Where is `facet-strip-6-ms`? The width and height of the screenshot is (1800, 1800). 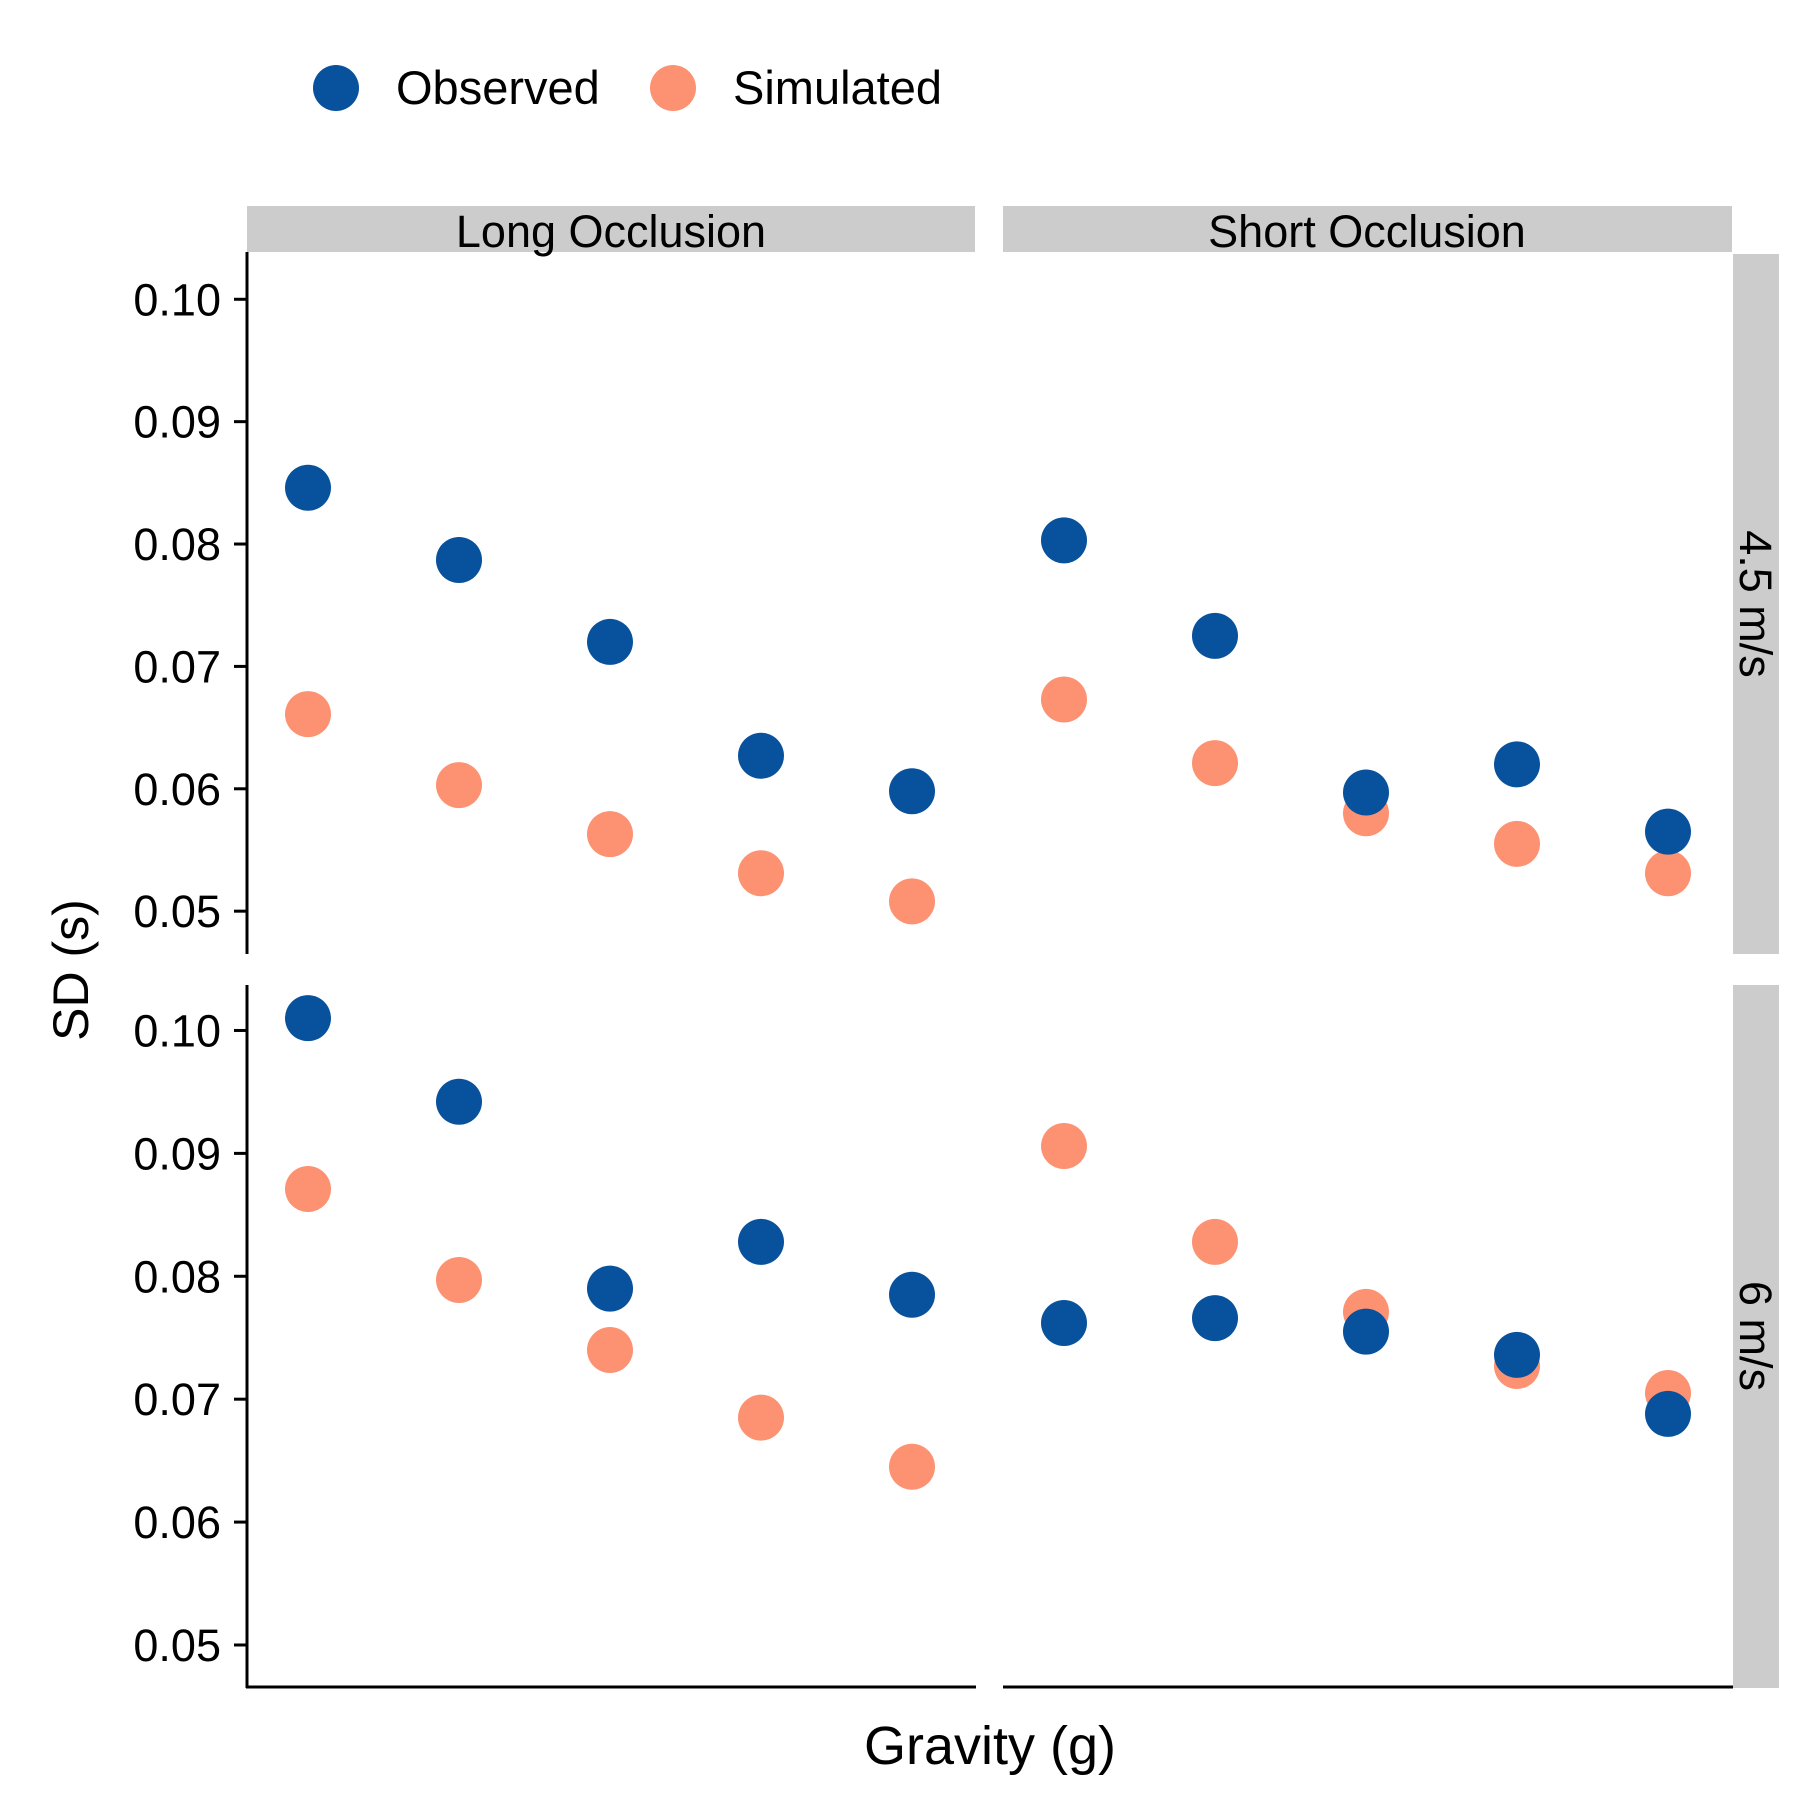 facet-strip-6-ms is located at coordinates (1756, 1336).